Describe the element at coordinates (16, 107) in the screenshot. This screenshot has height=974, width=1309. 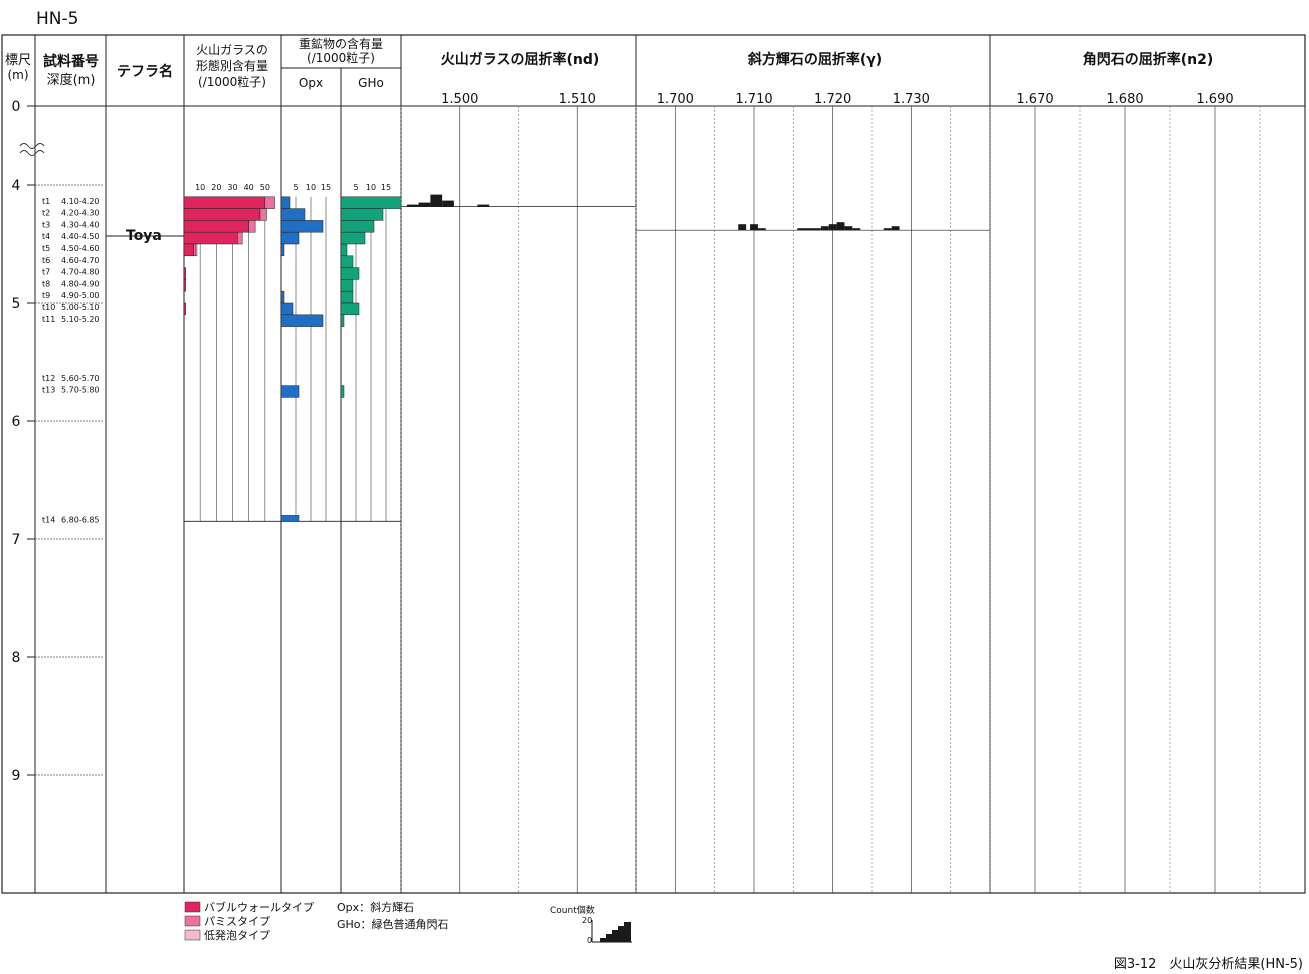
I see `depth-tick-label: 0` at that location.